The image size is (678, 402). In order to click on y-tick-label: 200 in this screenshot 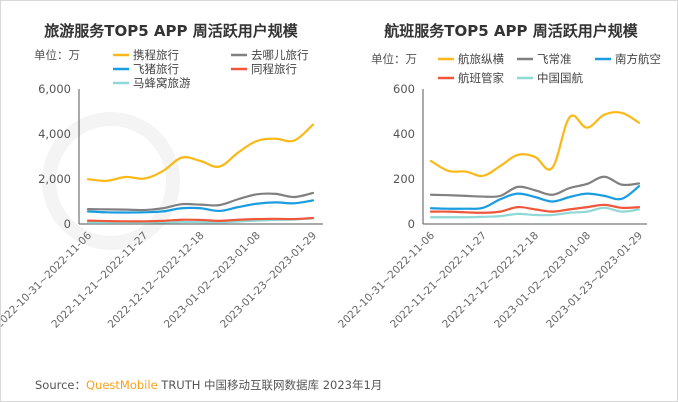, I will do `click(404, 179)`.